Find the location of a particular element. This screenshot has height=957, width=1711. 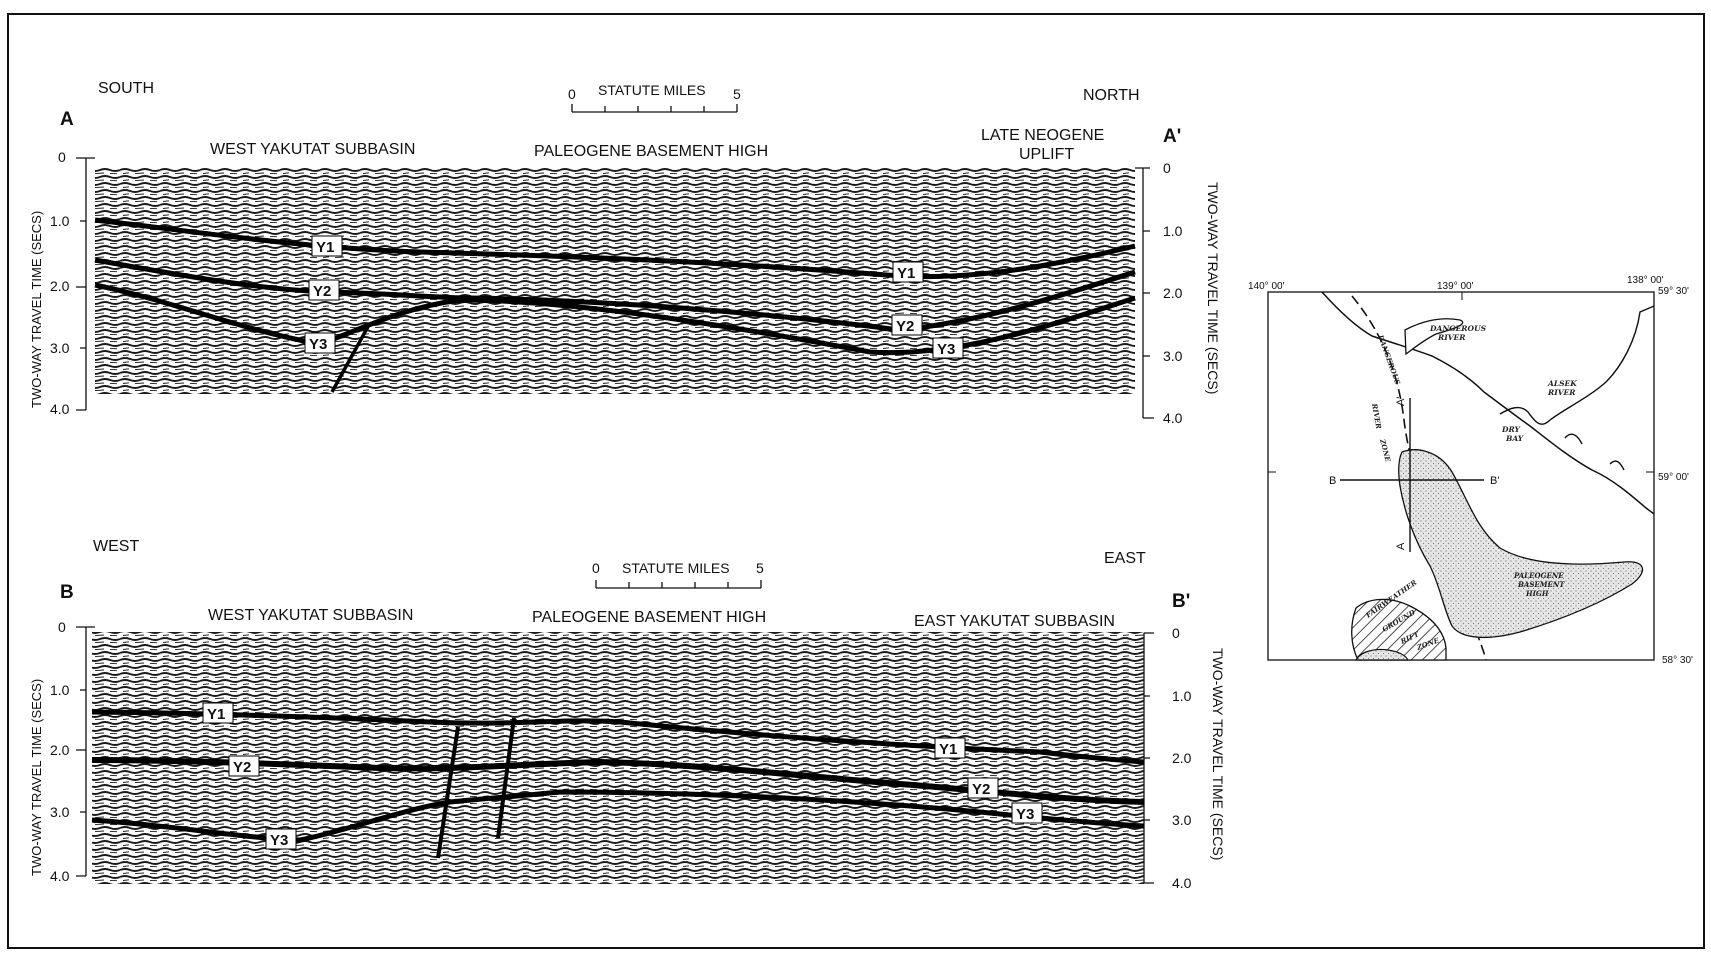

seismic-section is located at coordinates (615, 281).